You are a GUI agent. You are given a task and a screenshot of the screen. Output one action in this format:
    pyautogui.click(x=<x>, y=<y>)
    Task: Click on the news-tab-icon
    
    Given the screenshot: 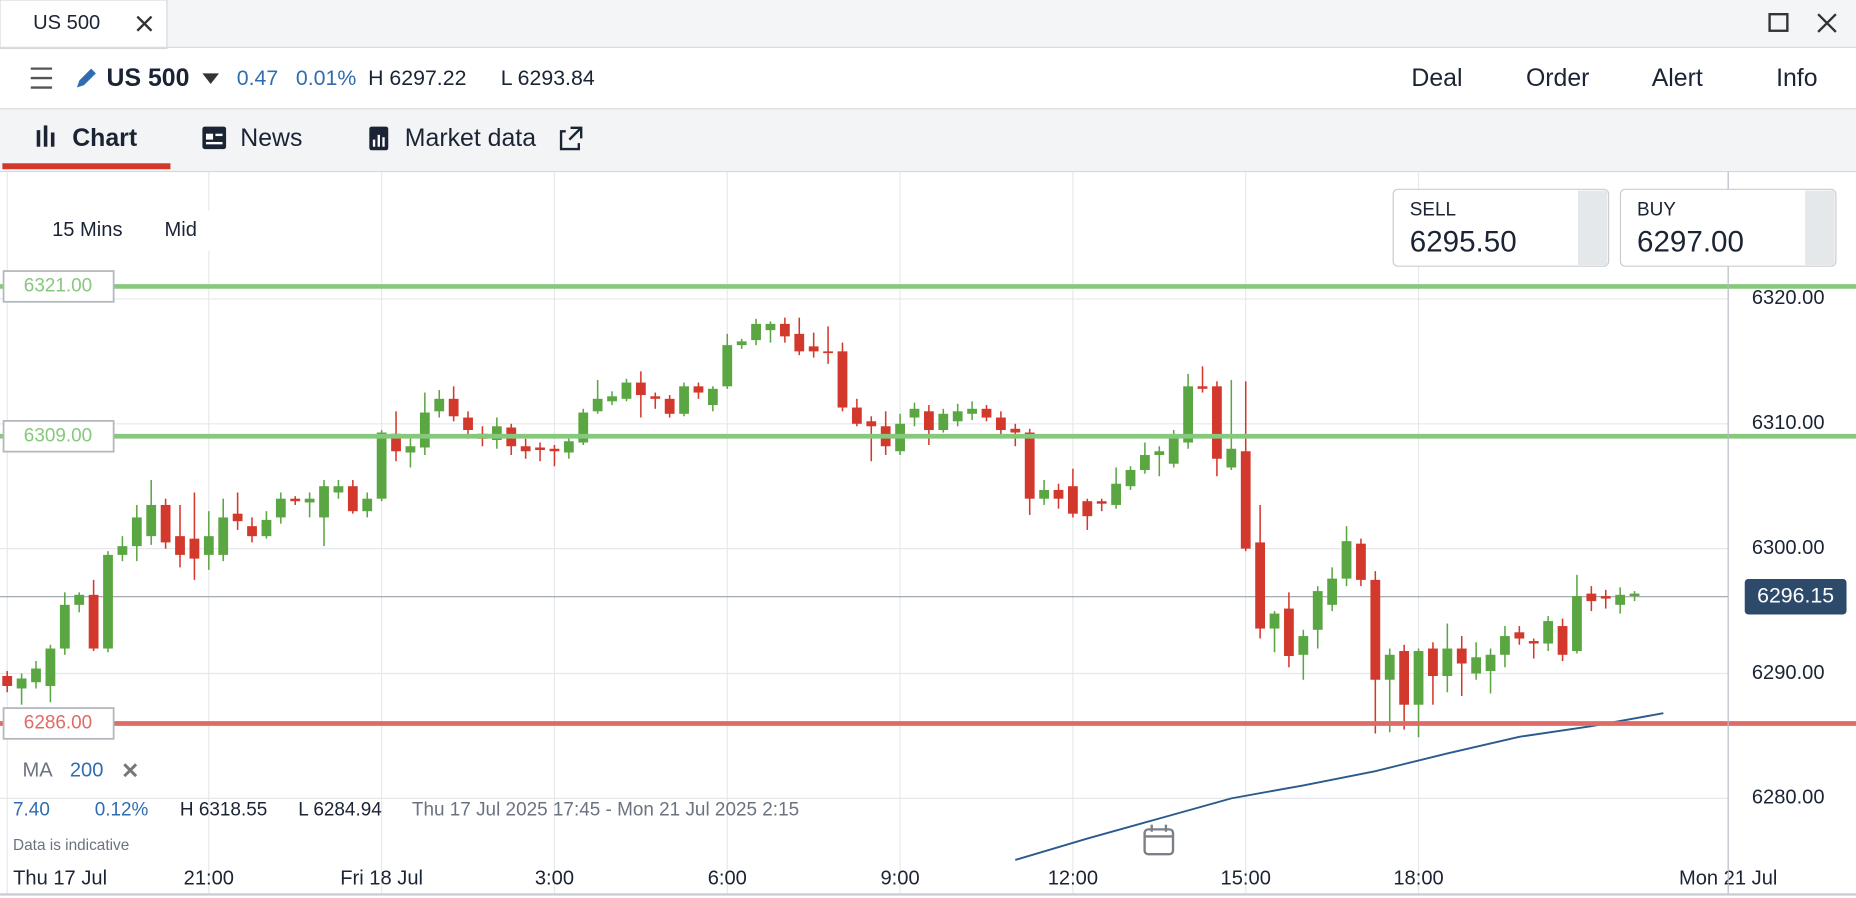 What is the action you would take?
    pyautogui.click(x=214, y=138)
    